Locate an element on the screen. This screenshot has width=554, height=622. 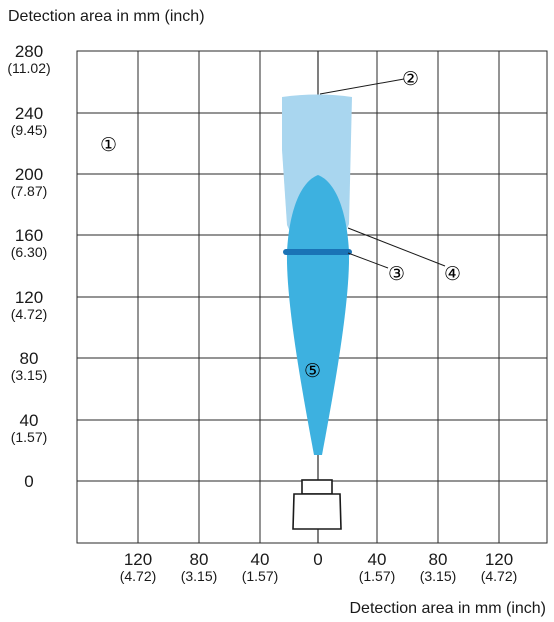
callout-1: ① is located at coordinates (108, 145).